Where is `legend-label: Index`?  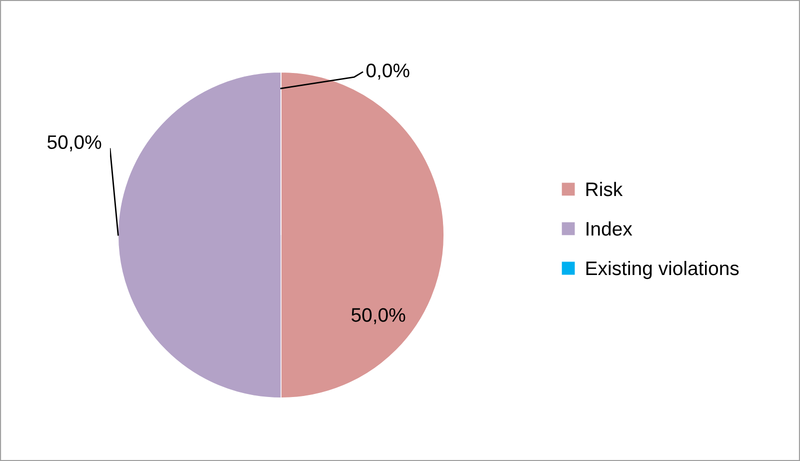
legend-label: Index is located at coordinates (609, 228).